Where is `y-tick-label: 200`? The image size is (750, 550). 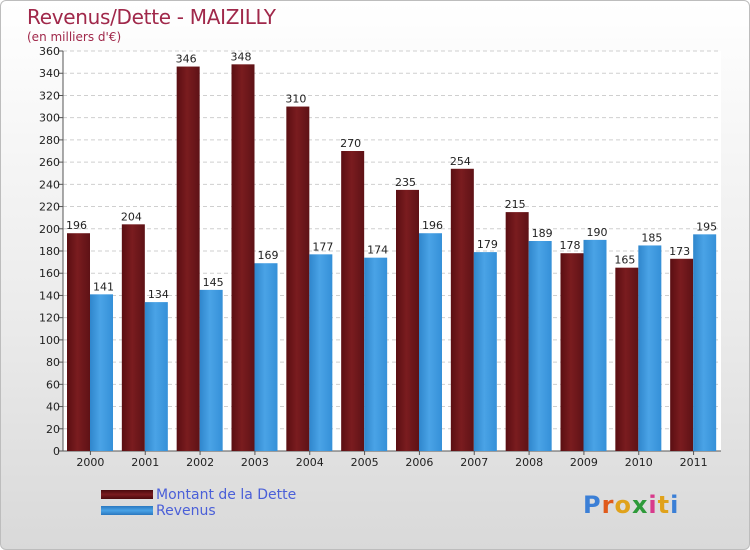 y-tick-label: 200 is located at coordinates (49, 229).